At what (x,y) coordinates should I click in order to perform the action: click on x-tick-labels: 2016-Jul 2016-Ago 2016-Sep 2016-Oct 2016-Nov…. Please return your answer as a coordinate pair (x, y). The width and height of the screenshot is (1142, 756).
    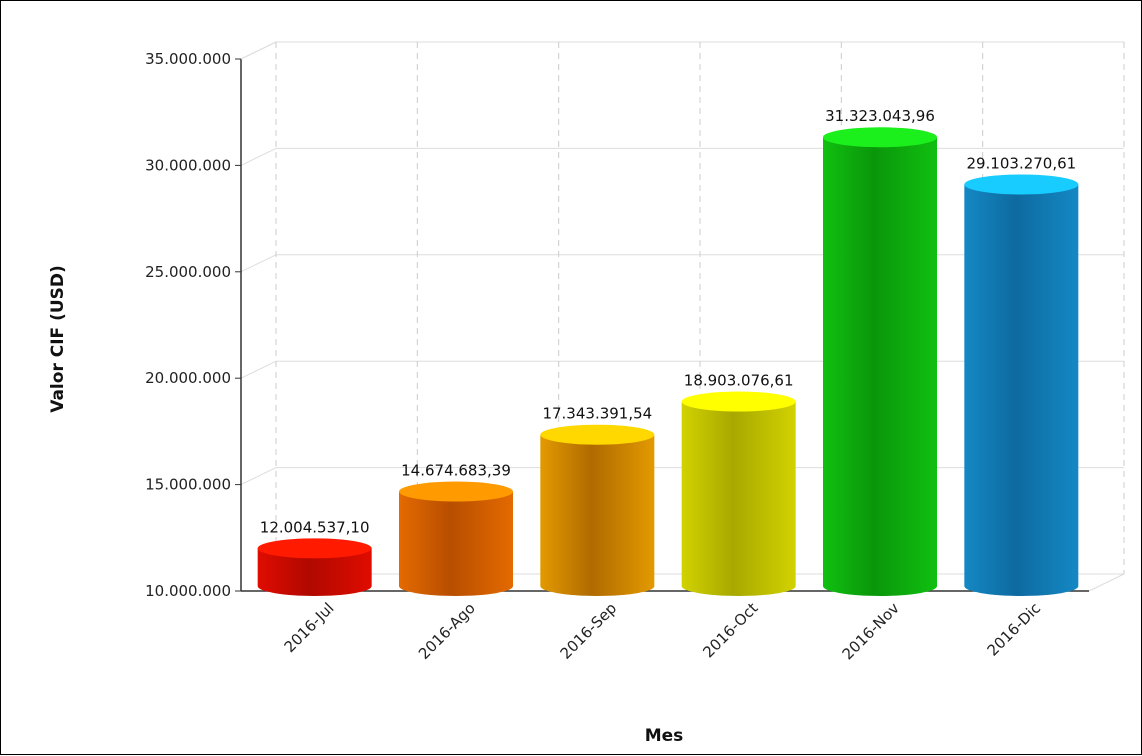
    Looking at the image, I should click on (663, 631).